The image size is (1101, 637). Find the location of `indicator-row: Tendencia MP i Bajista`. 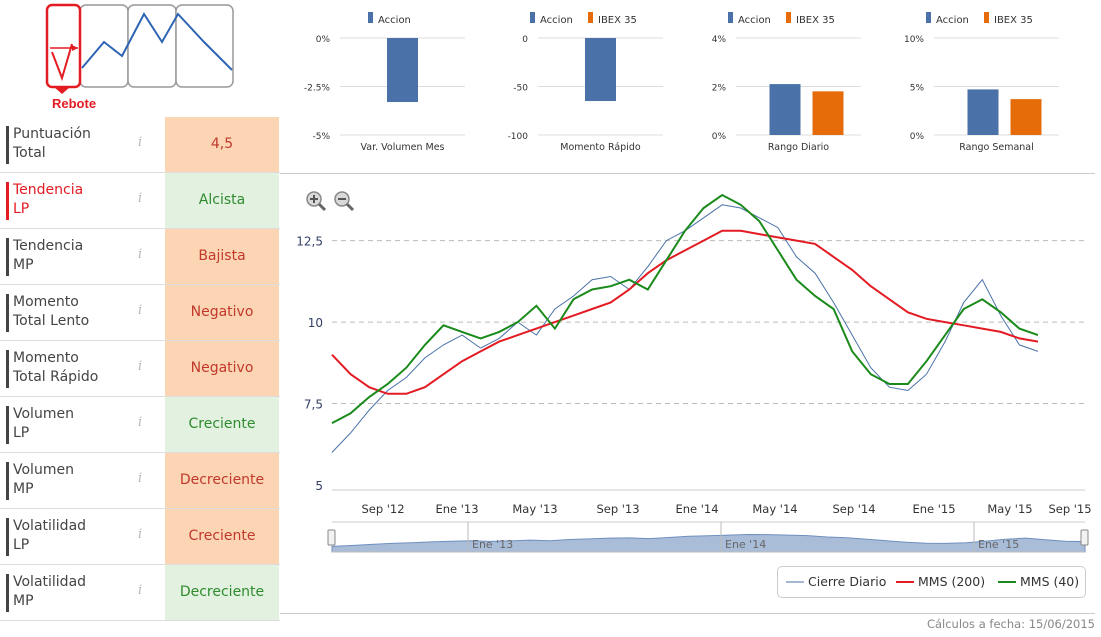

indicator-row: Tendencia MP i Bajista is located at coordinates (140, 257).